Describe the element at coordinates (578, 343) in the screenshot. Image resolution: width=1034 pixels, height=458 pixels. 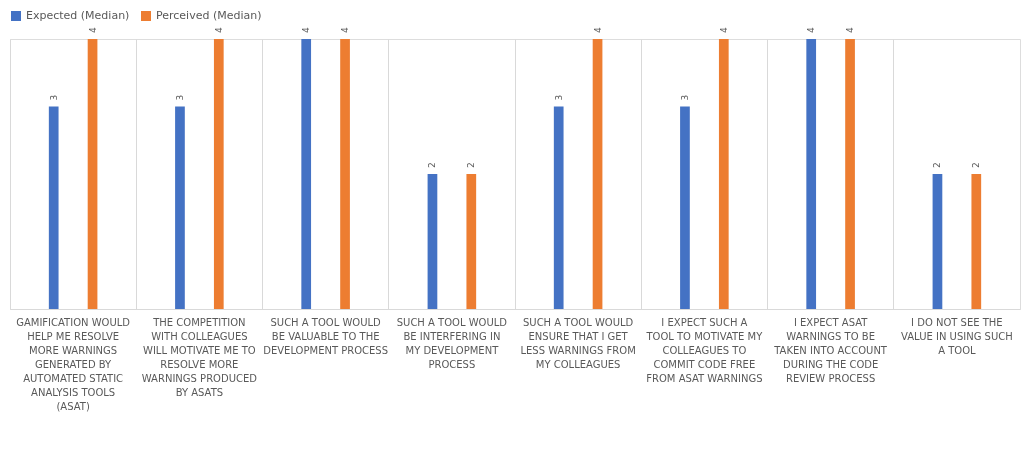
I see `x-tick-label: SUCH A TOOL WOULD ENSURE THAT I GET LESS WARNINGS FROM MY COLLEAGUES` at that location.